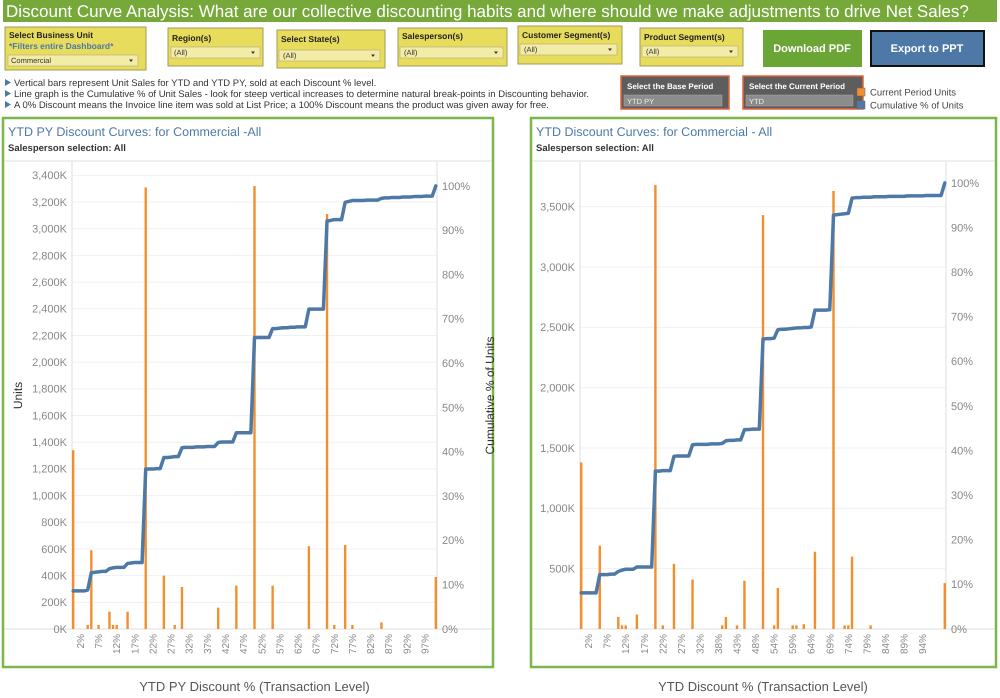 This screenshot has height=698, width=1000. What do you see at coordinates (558, 448) in the screenshot?
I see `y-tick-label: 1,500K` at bounding box center [558, 448].